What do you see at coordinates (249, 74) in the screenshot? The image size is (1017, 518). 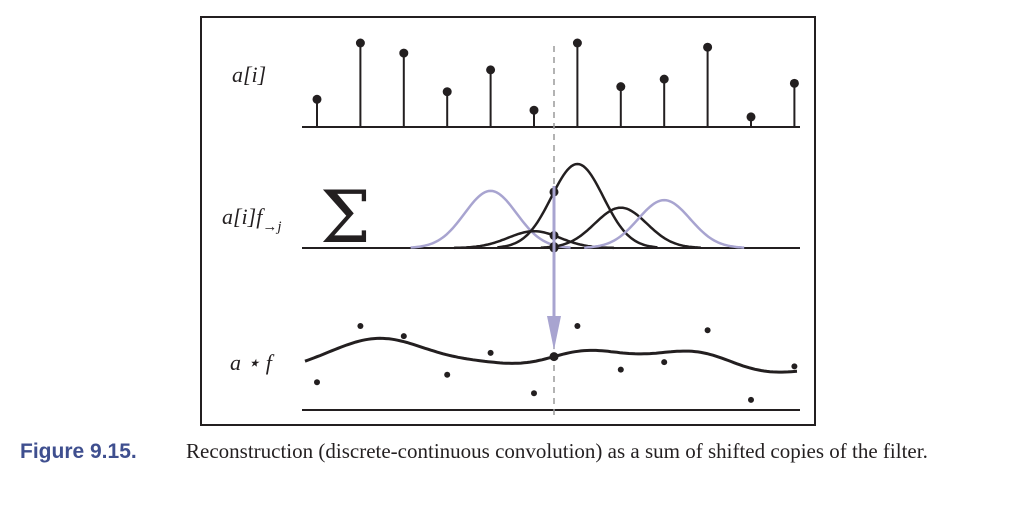 I see `label-samples: a[i]` at bounding box center [249, 74].